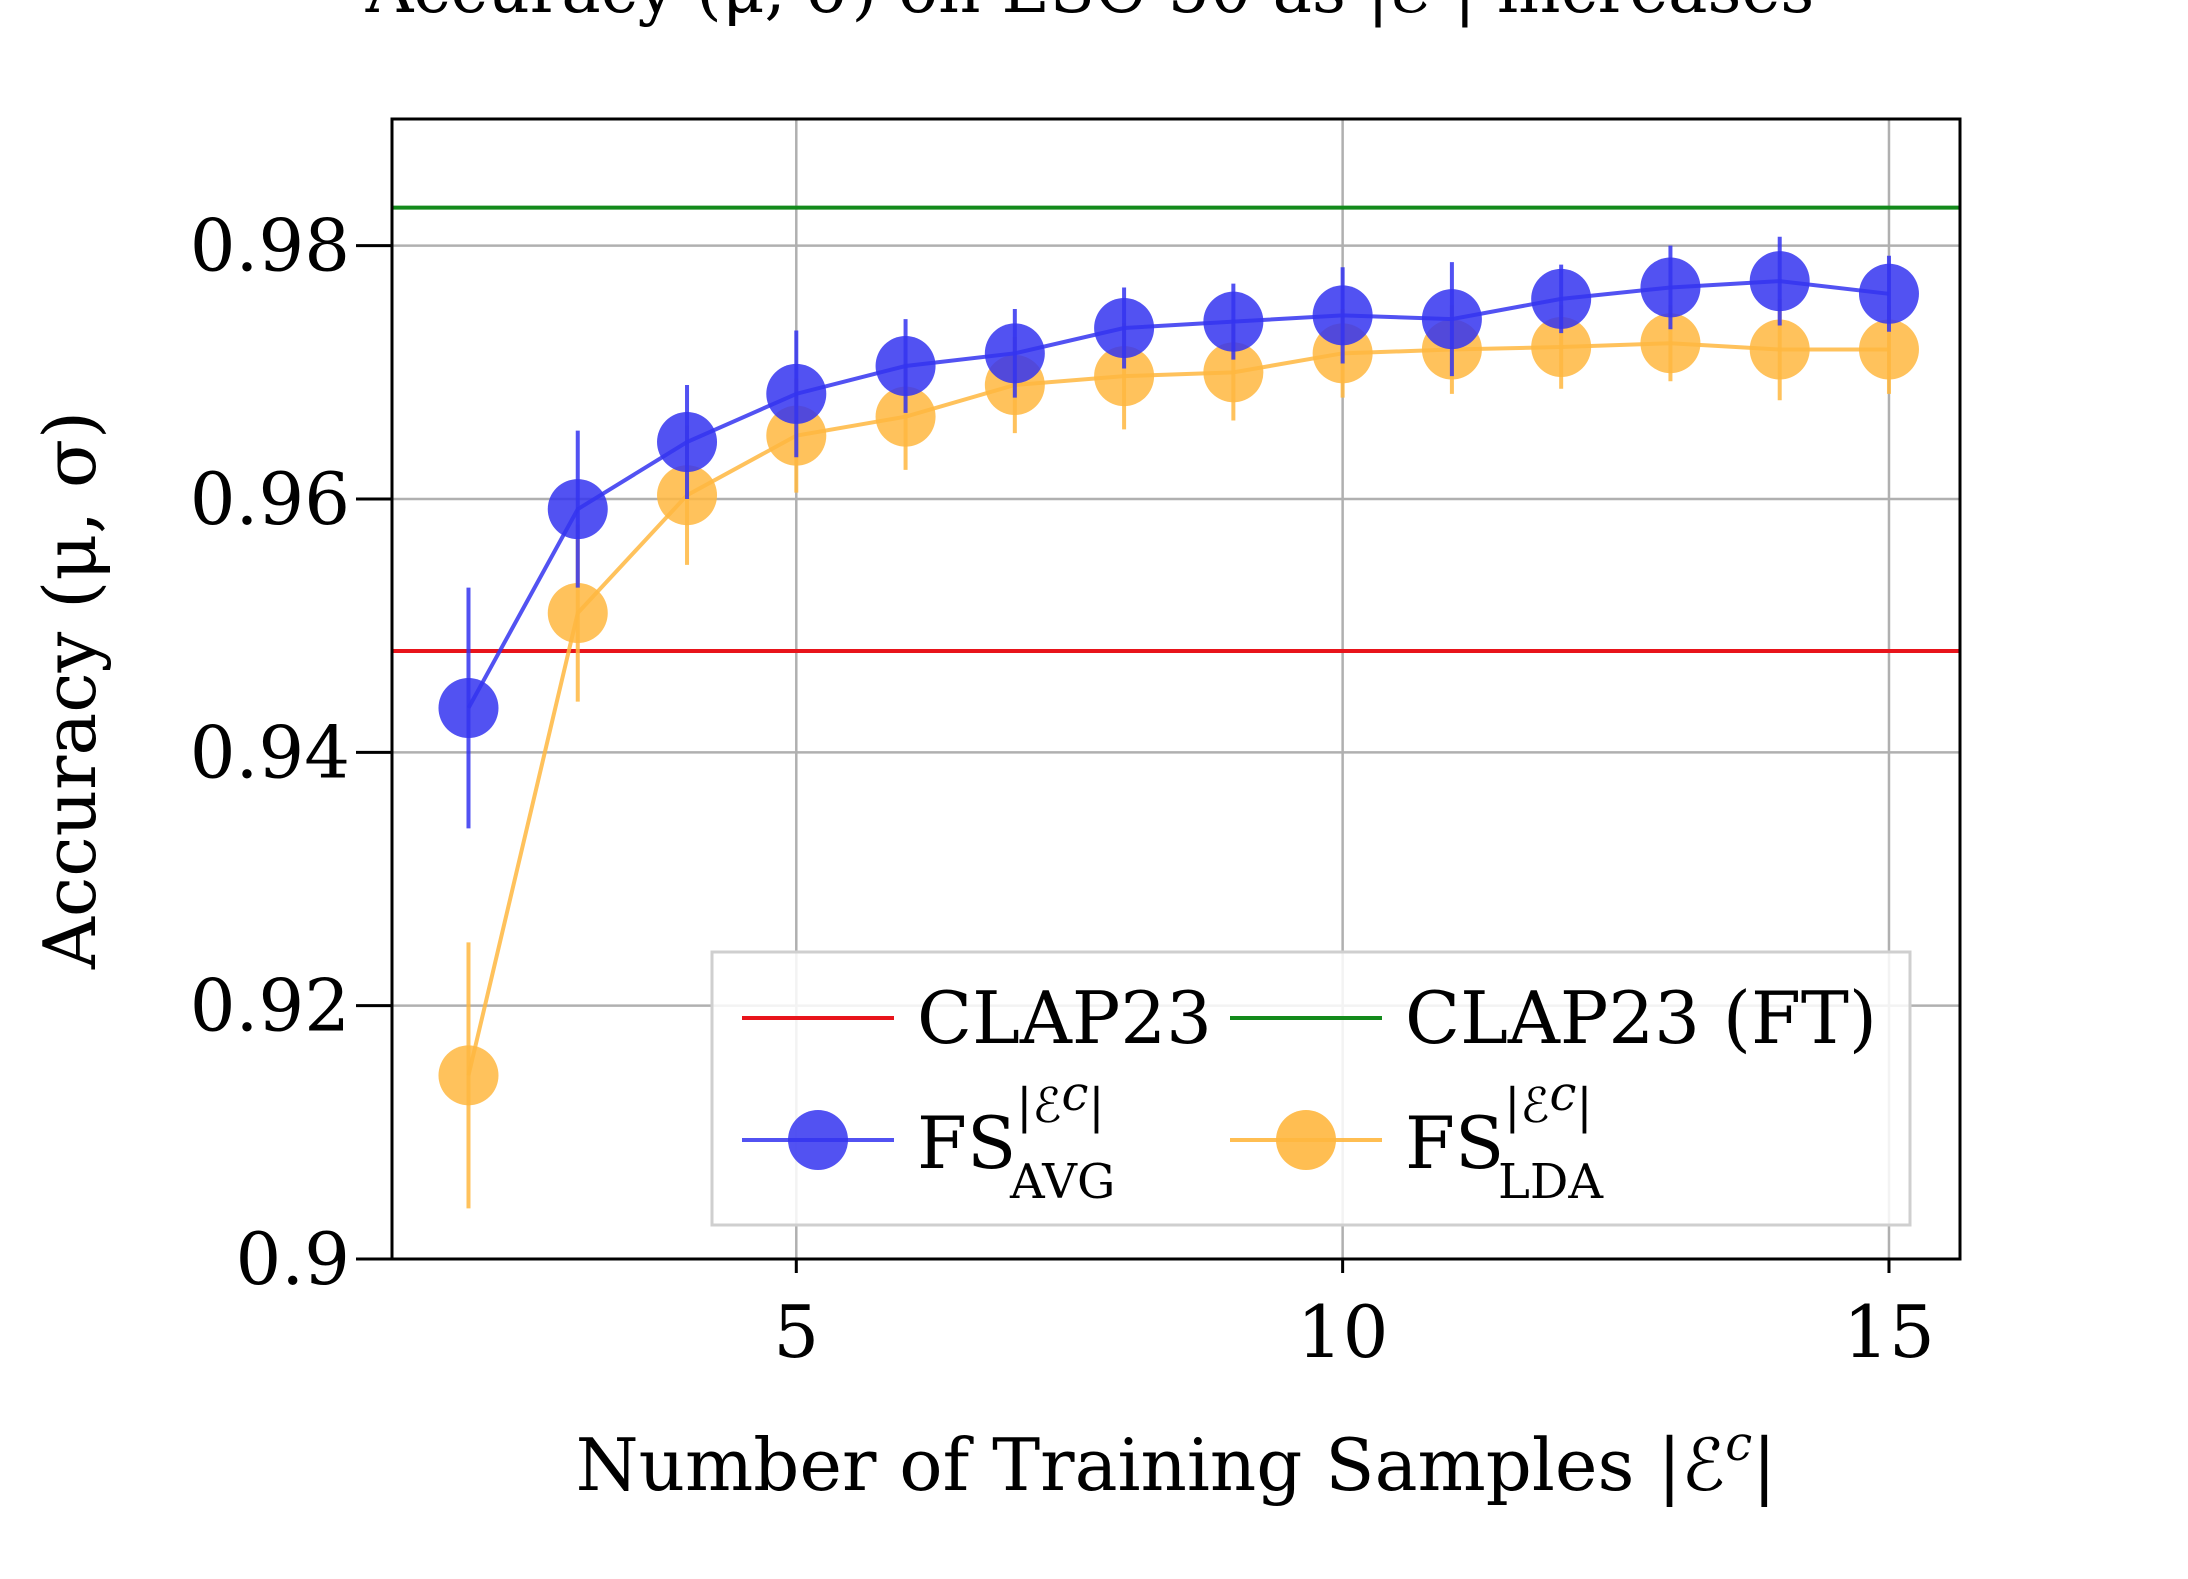  Describe the element at coordinates (70, 690) in the screenshot. I see `y-axis-label: Accuracy (μ, σ)` at that location.